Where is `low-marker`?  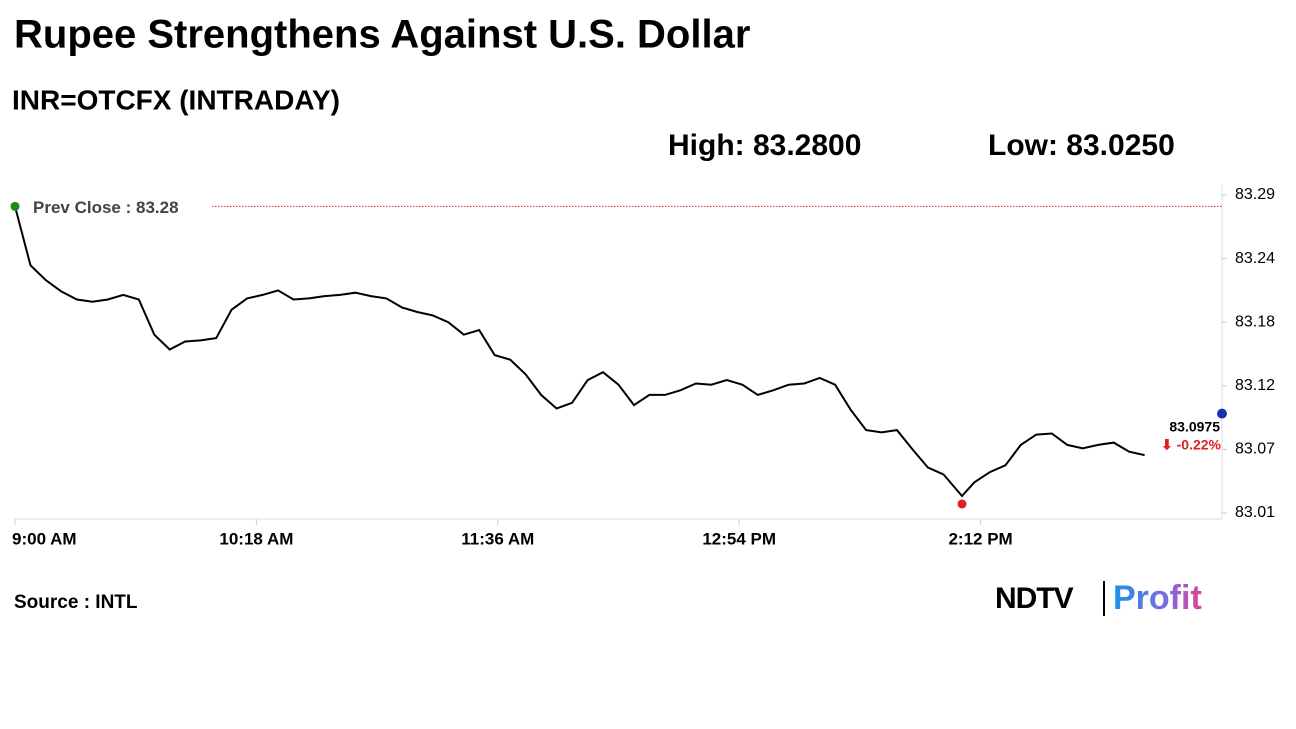 low-marker is located at coordinates (962, 504).